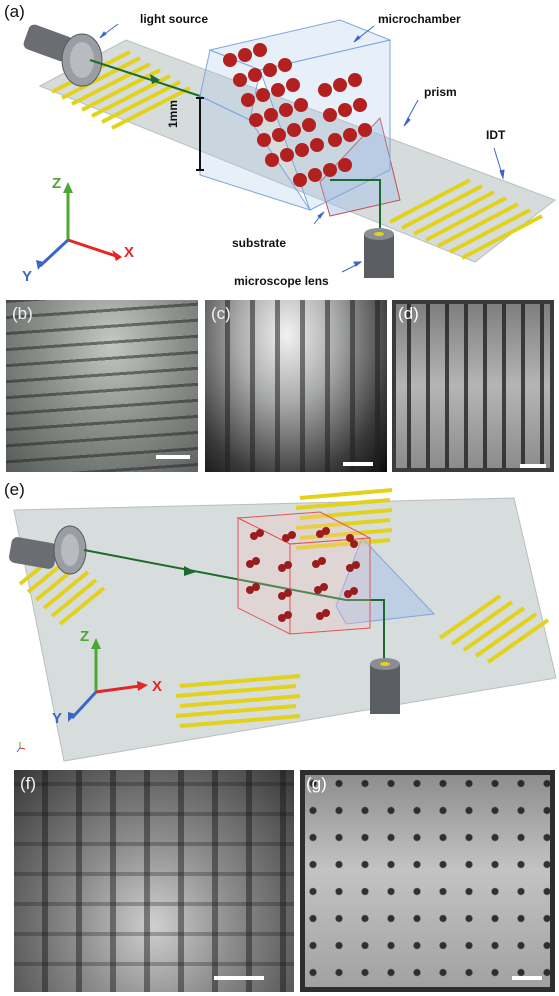 This screenshot has width=559, height=996. I want to click on scale-bar-c, so click(358, 464).